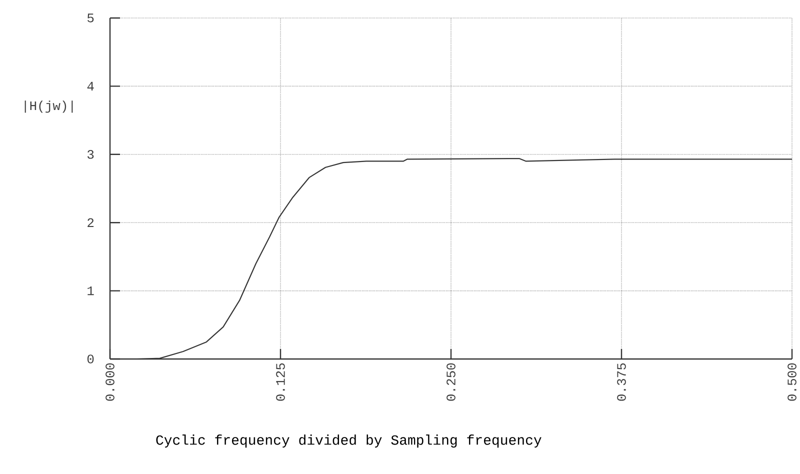 Image resolution: width=800 pixels, height=474 pixels. I want to click on y-tick-label: 2, so click(91, 222).